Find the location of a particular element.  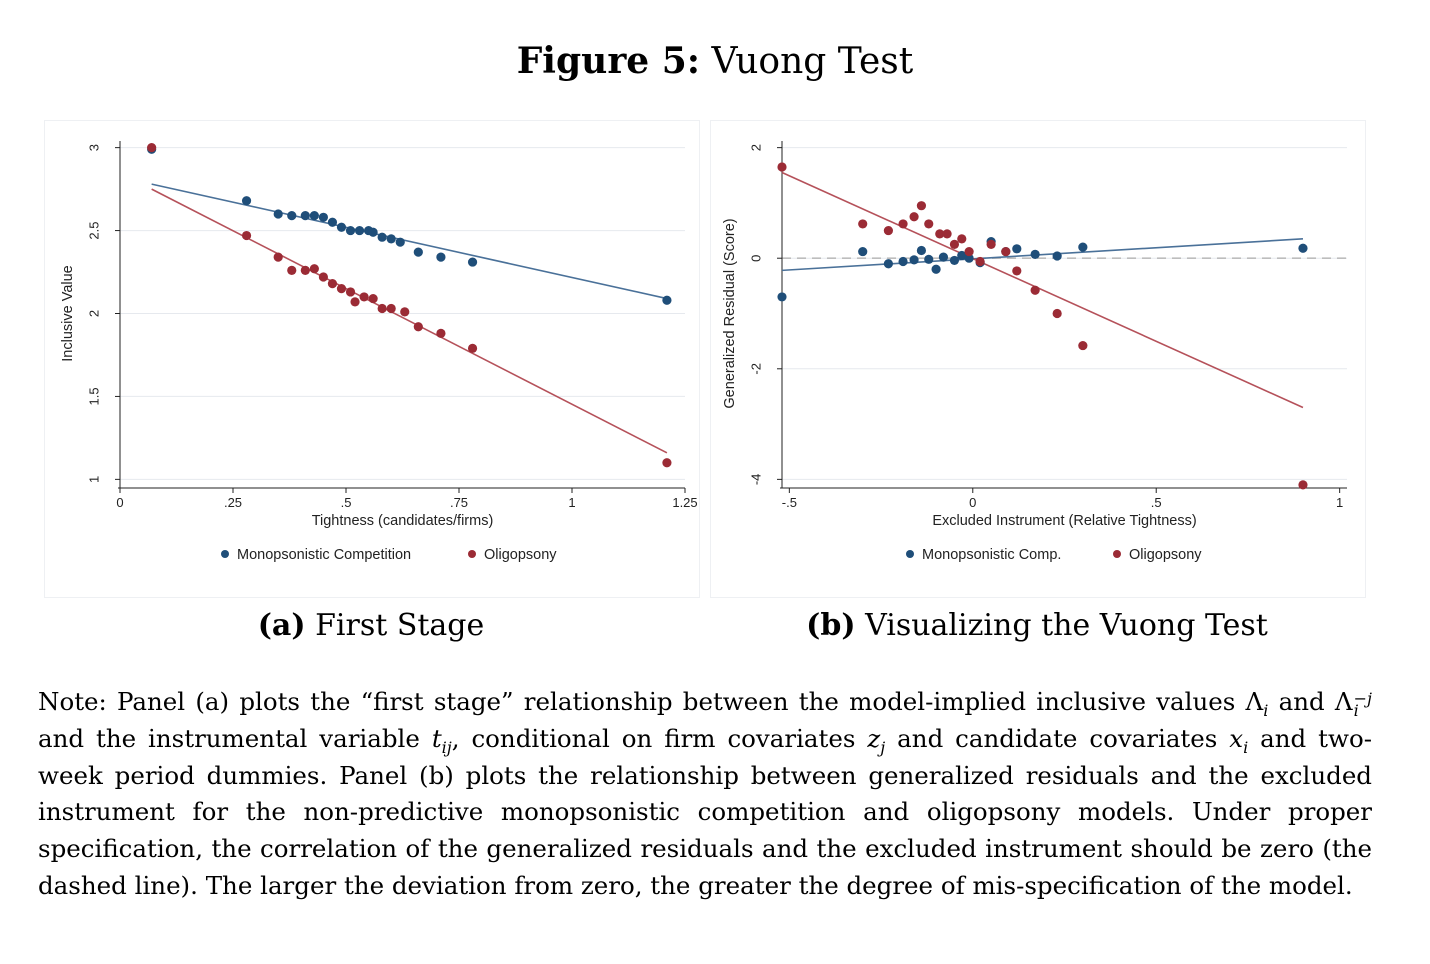

y-tick-label: 3 is located at coordinates (94, 147).